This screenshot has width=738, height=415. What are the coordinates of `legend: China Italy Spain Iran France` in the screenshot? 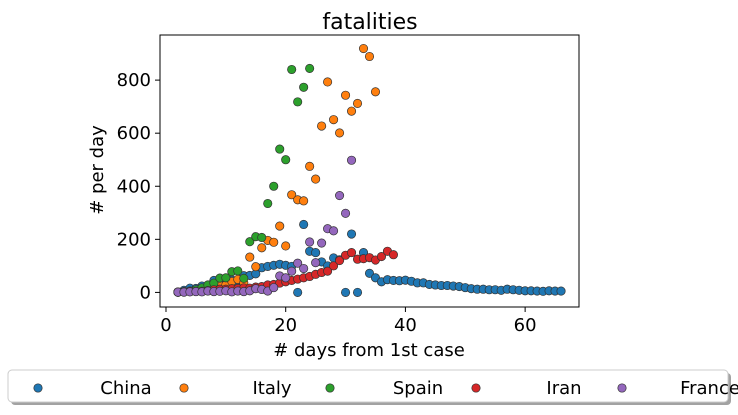 It's located at (372, 387).